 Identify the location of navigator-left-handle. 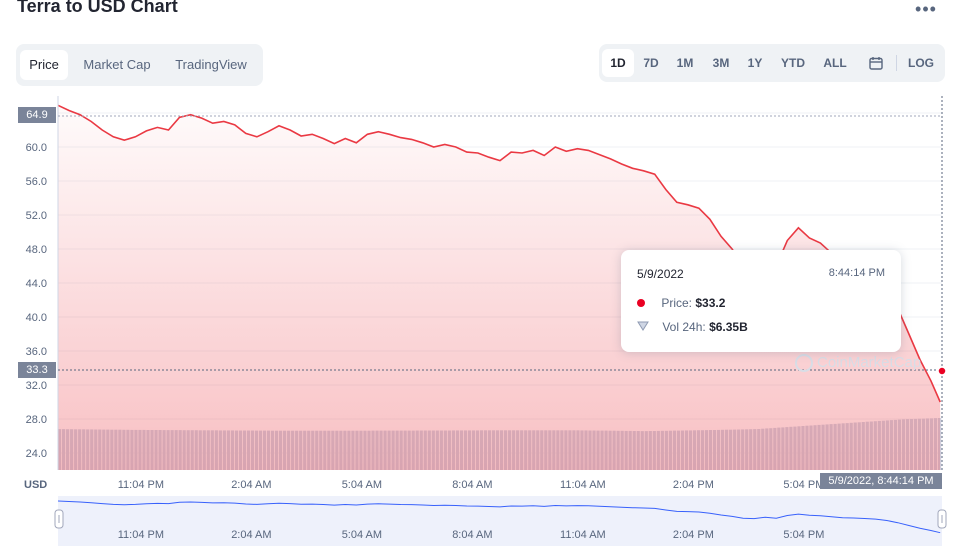
(59, 519).